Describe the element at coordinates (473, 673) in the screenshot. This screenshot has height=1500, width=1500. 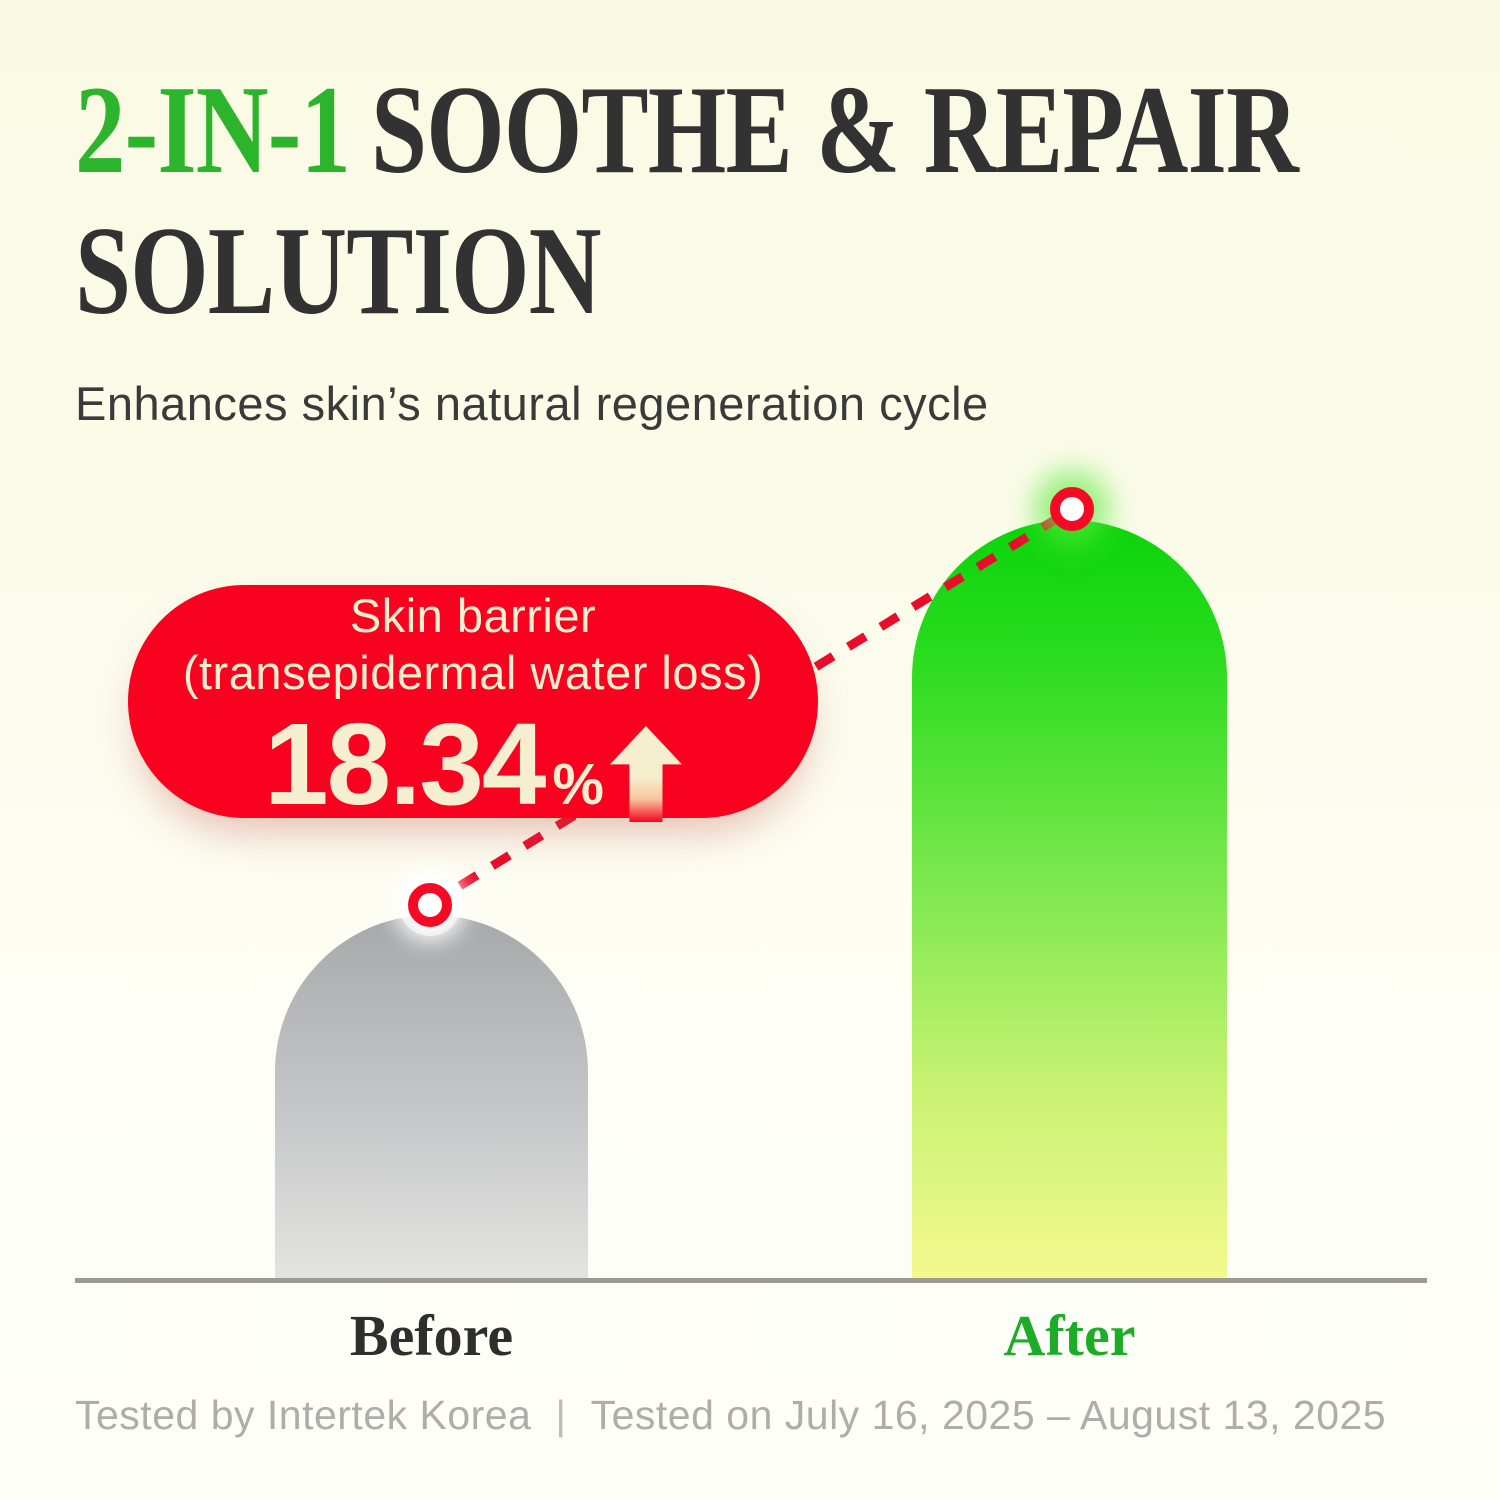
I see `callout-label-line2: (transepidermal water loss)` at that location.